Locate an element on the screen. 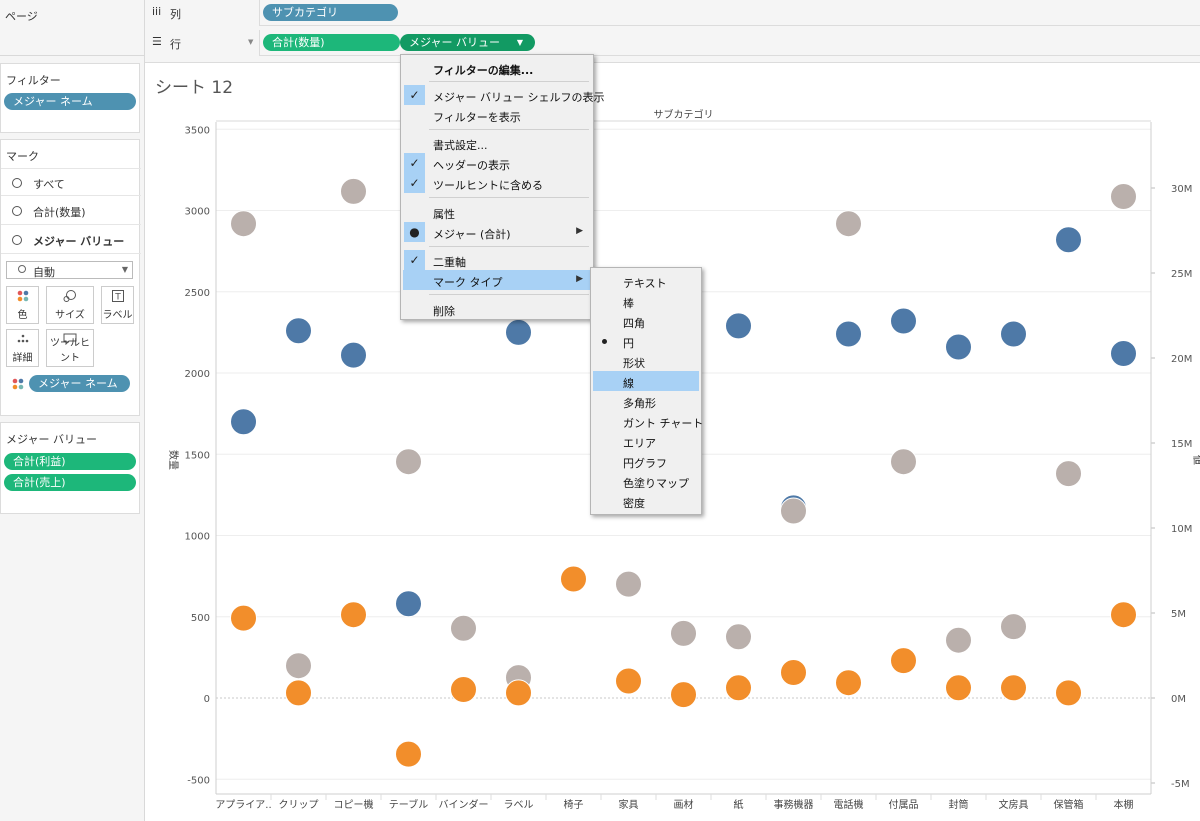 This screenshot has width=1200, height=821. mark-type-dropdown: 自動 ▼ is located at coordinates (69, 270).